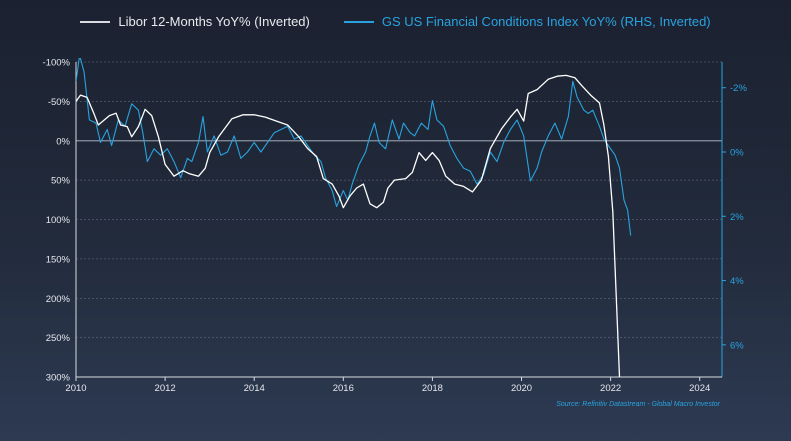  What do you see at coordinates (610, 388) in the screenshot?
I see `x-tick-label: 2022` at bounding box center [610, 388].